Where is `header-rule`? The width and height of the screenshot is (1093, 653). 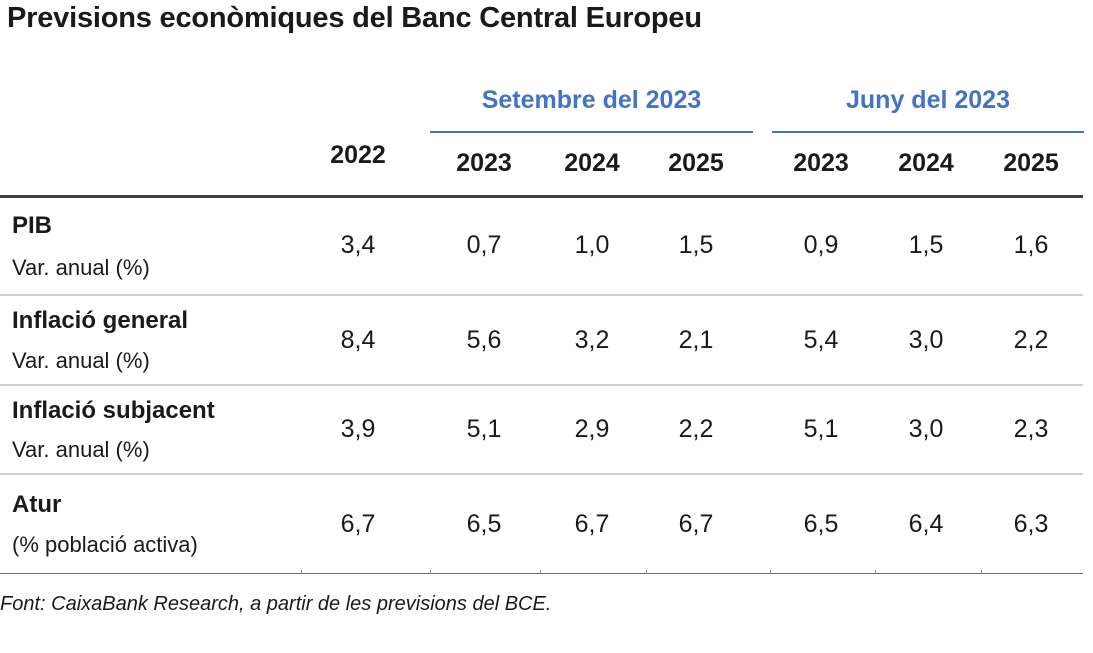 header-rule is located at coordinates (541, 196).